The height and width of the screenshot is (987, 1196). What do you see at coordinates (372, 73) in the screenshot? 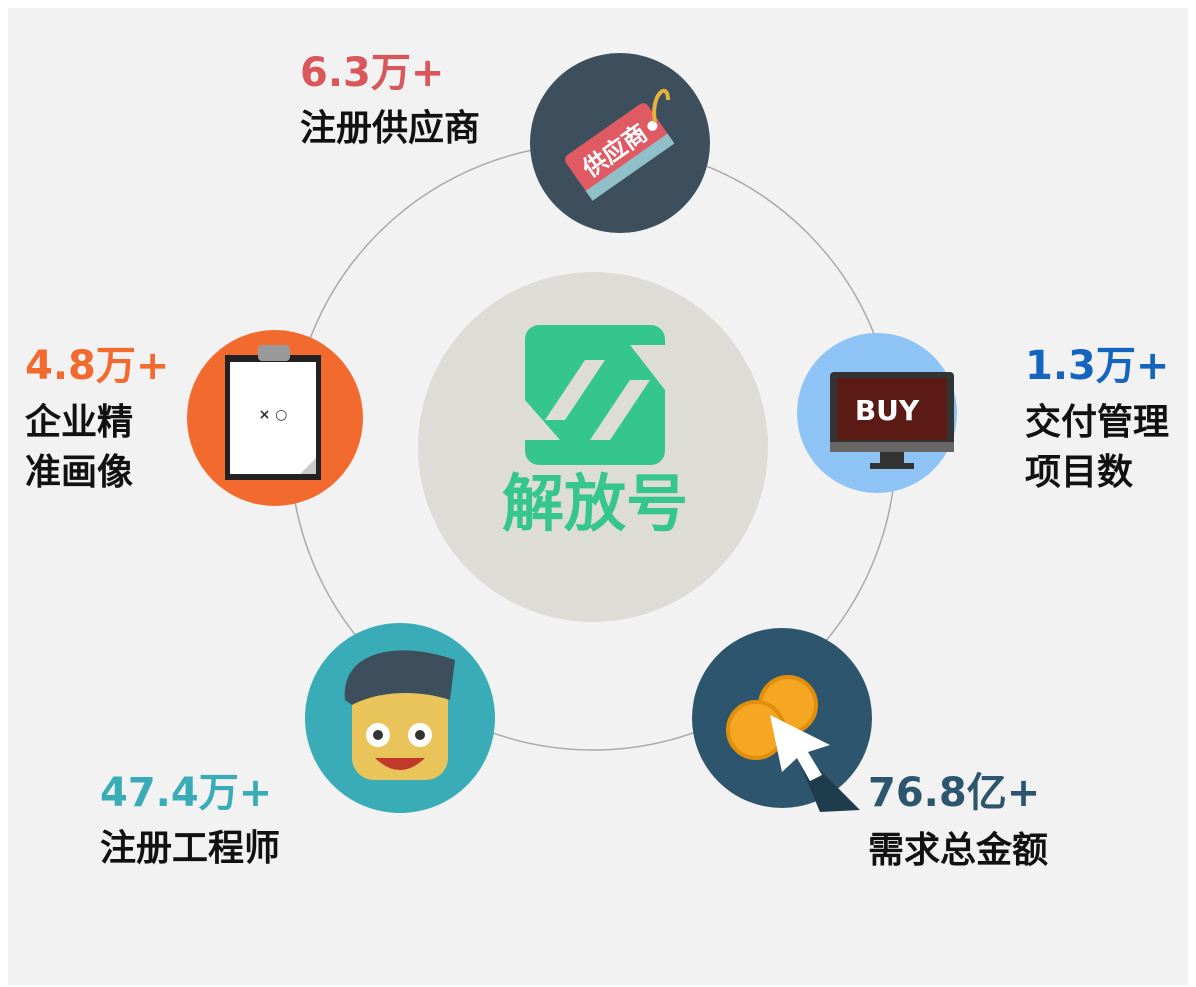
I see `stat-value: 6.3万+` at bounding box center [372, 73].